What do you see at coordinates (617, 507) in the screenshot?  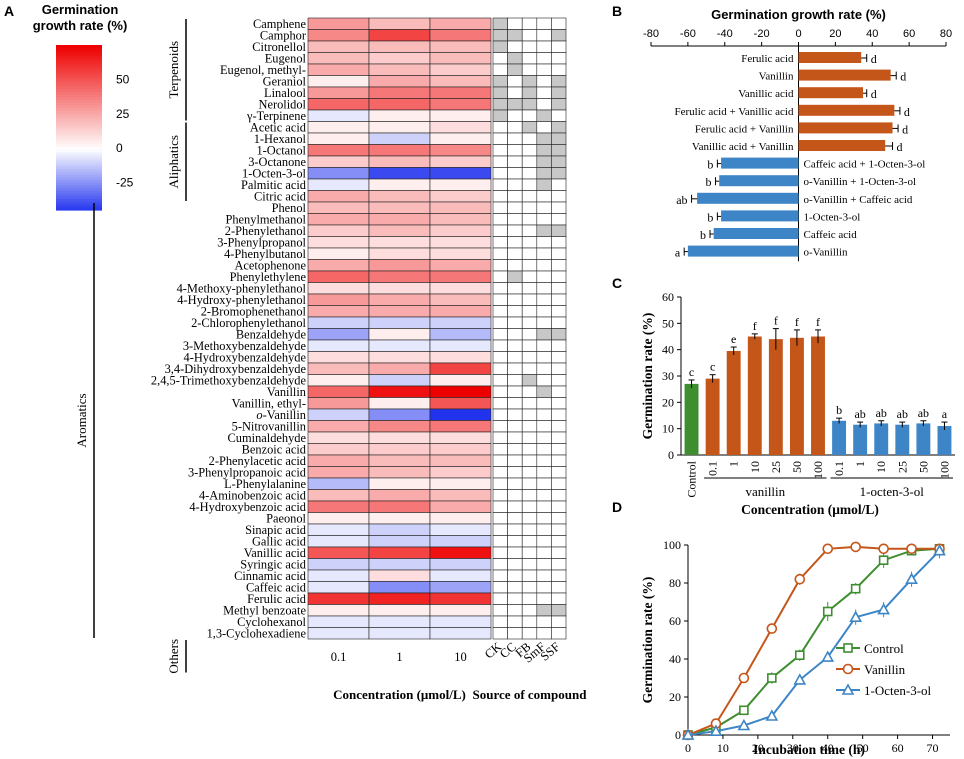 I see `panel-letter-d: D` at bounding box center [617, 507].